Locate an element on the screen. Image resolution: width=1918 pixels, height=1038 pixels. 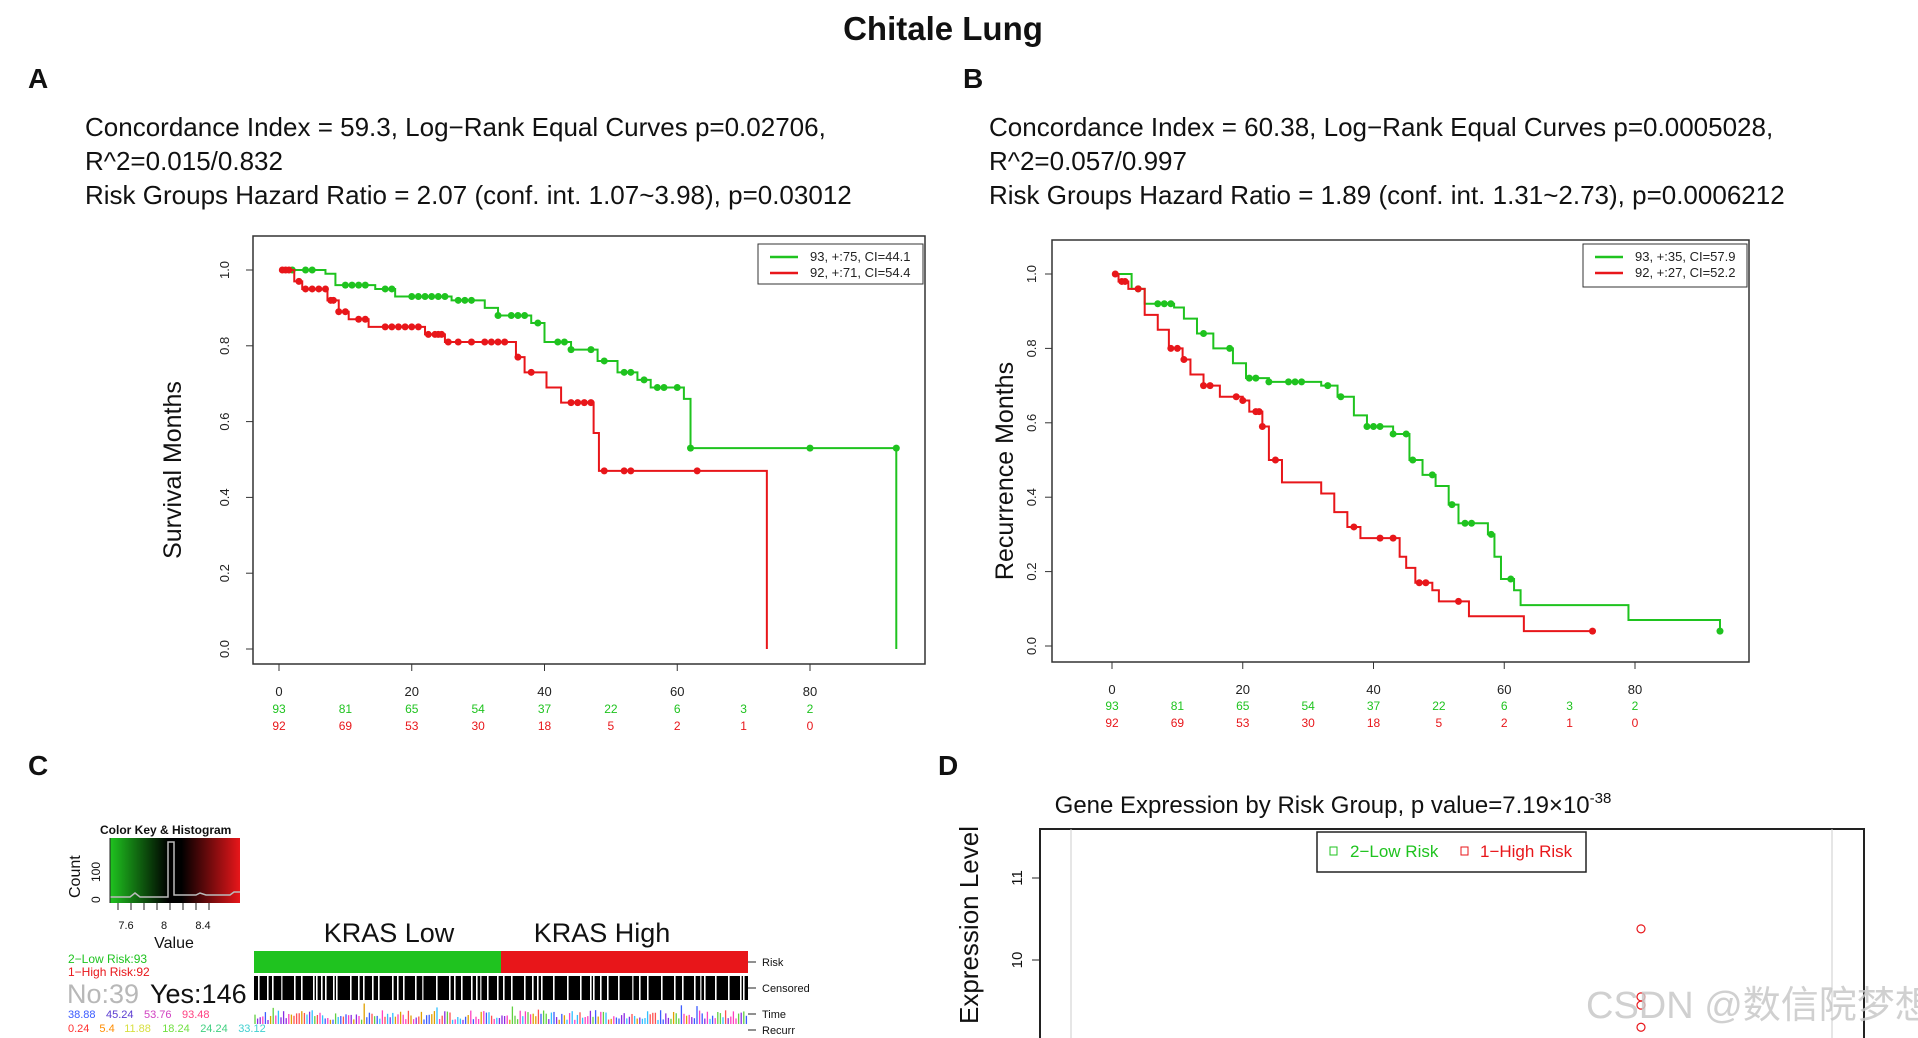
group-label-kras-low: KRAS Low is located at coordinates (389, 933).